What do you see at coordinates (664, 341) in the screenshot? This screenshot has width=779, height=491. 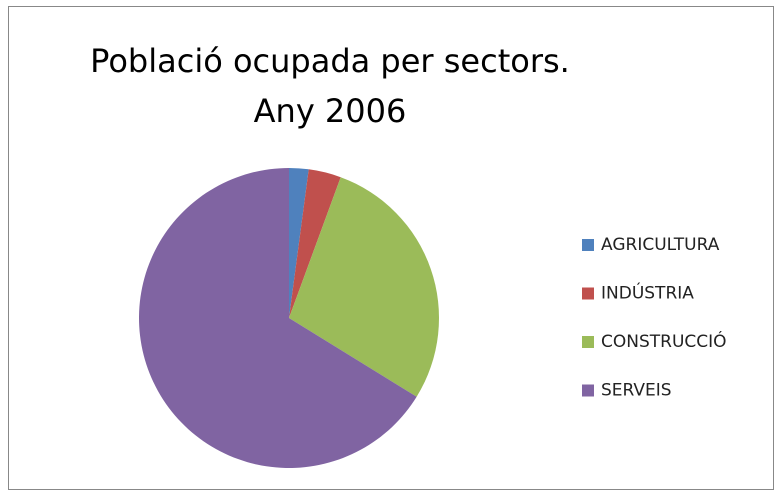 I see `legend-label: CONSTRUCCIÓ` at bounding box center [664, 341].